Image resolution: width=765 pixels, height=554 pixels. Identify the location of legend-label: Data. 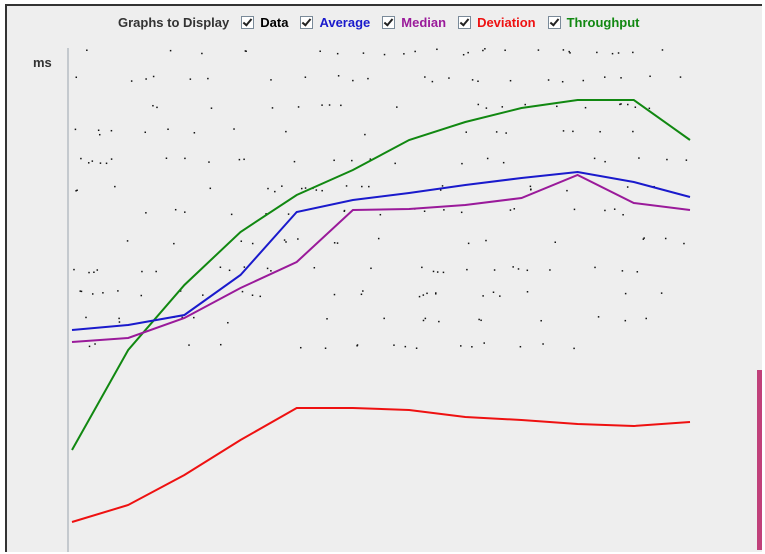
(274, 22).